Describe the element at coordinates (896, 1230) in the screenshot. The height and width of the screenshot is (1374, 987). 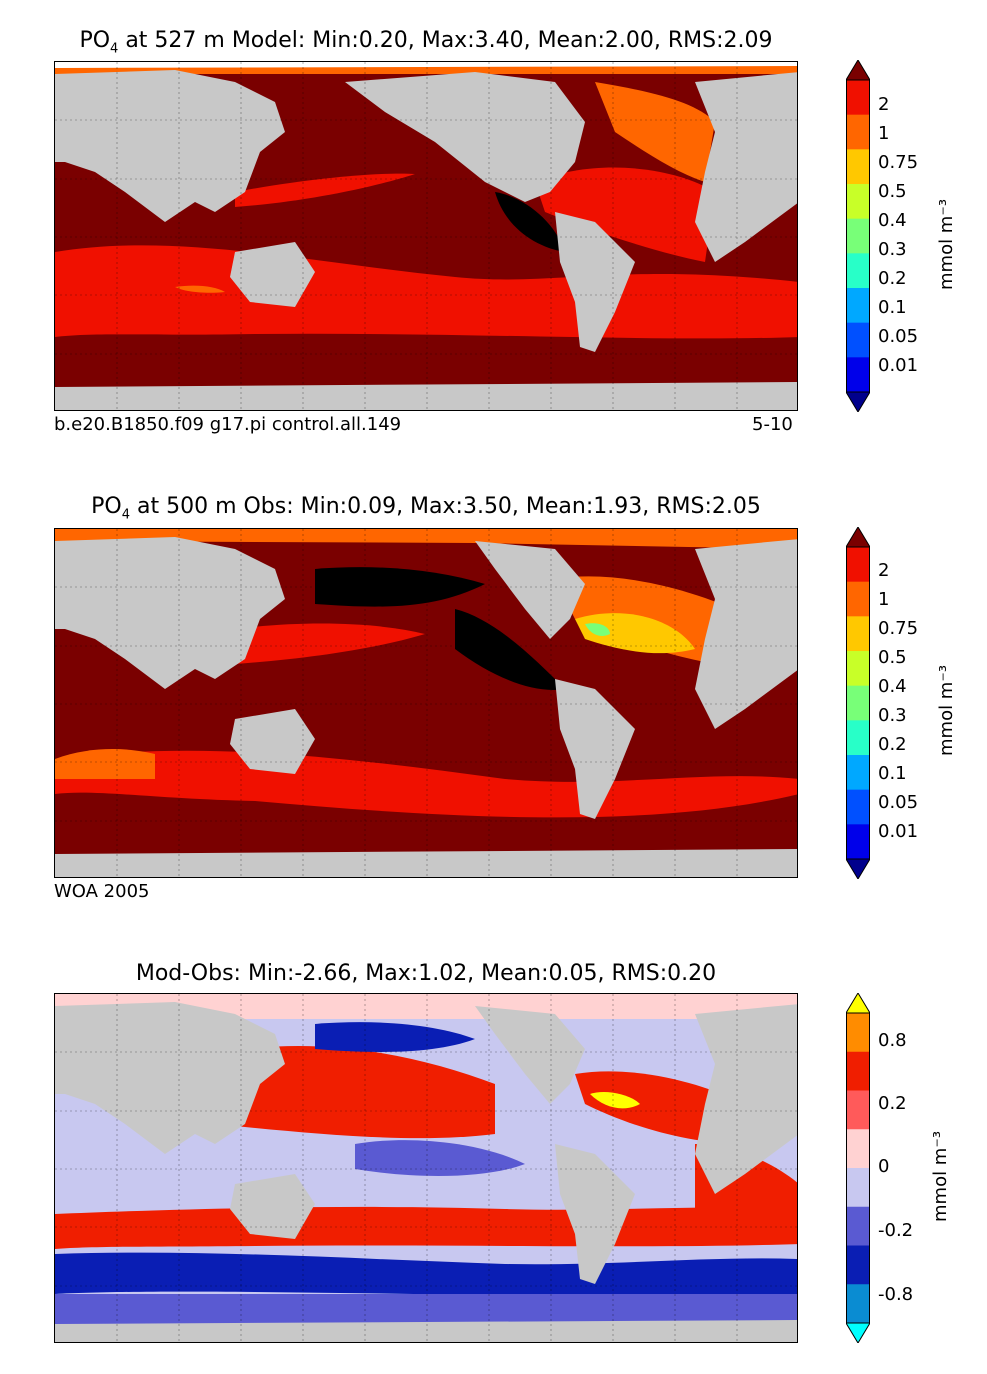
I see `colorbar-tick: -0.2` at that location.